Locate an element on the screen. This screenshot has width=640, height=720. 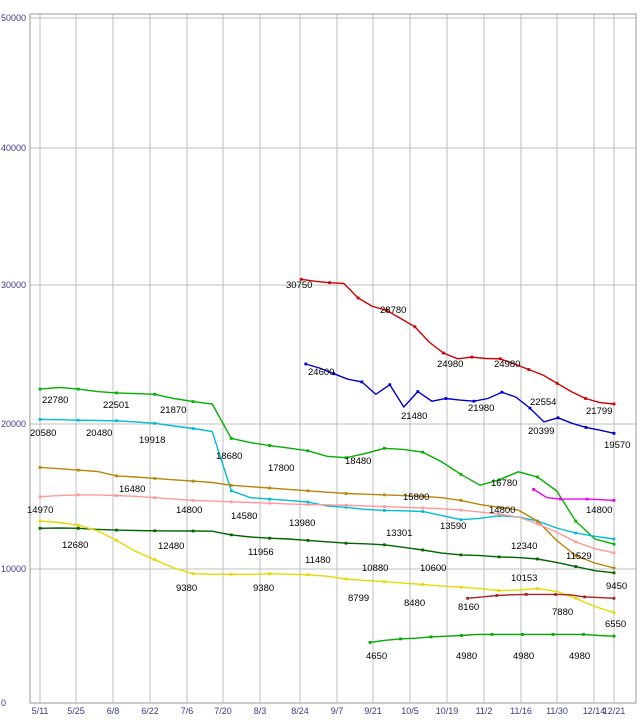
data-point-label: 14580 is located at coordinates (244, 516).